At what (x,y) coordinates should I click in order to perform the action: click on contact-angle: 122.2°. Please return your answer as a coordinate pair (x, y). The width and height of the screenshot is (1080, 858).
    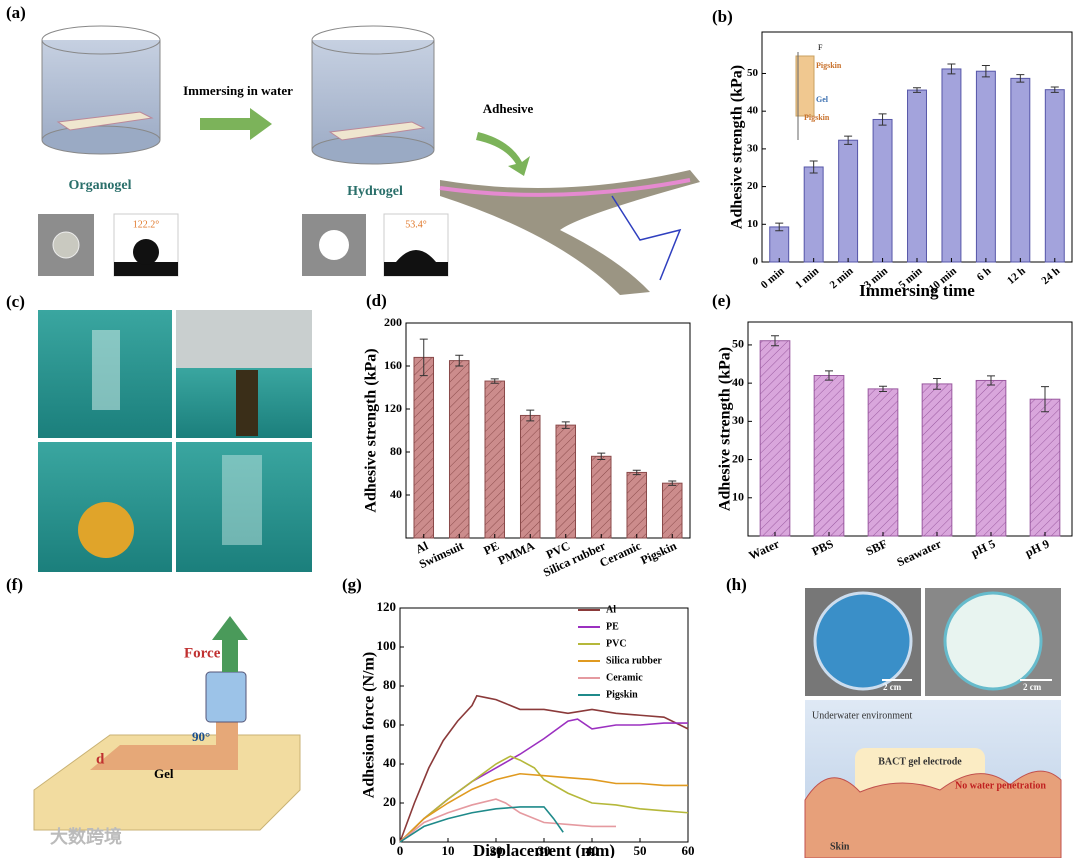
    Looking at the image, I should click on (146, 224).